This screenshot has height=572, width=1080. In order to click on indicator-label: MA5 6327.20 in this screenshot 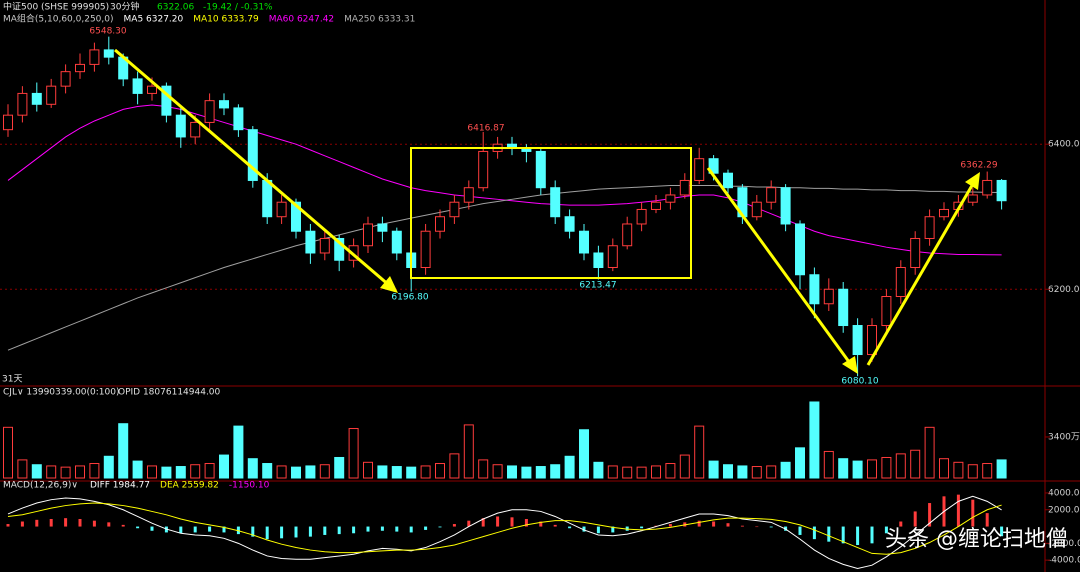, I will do `click(154, 20)`.